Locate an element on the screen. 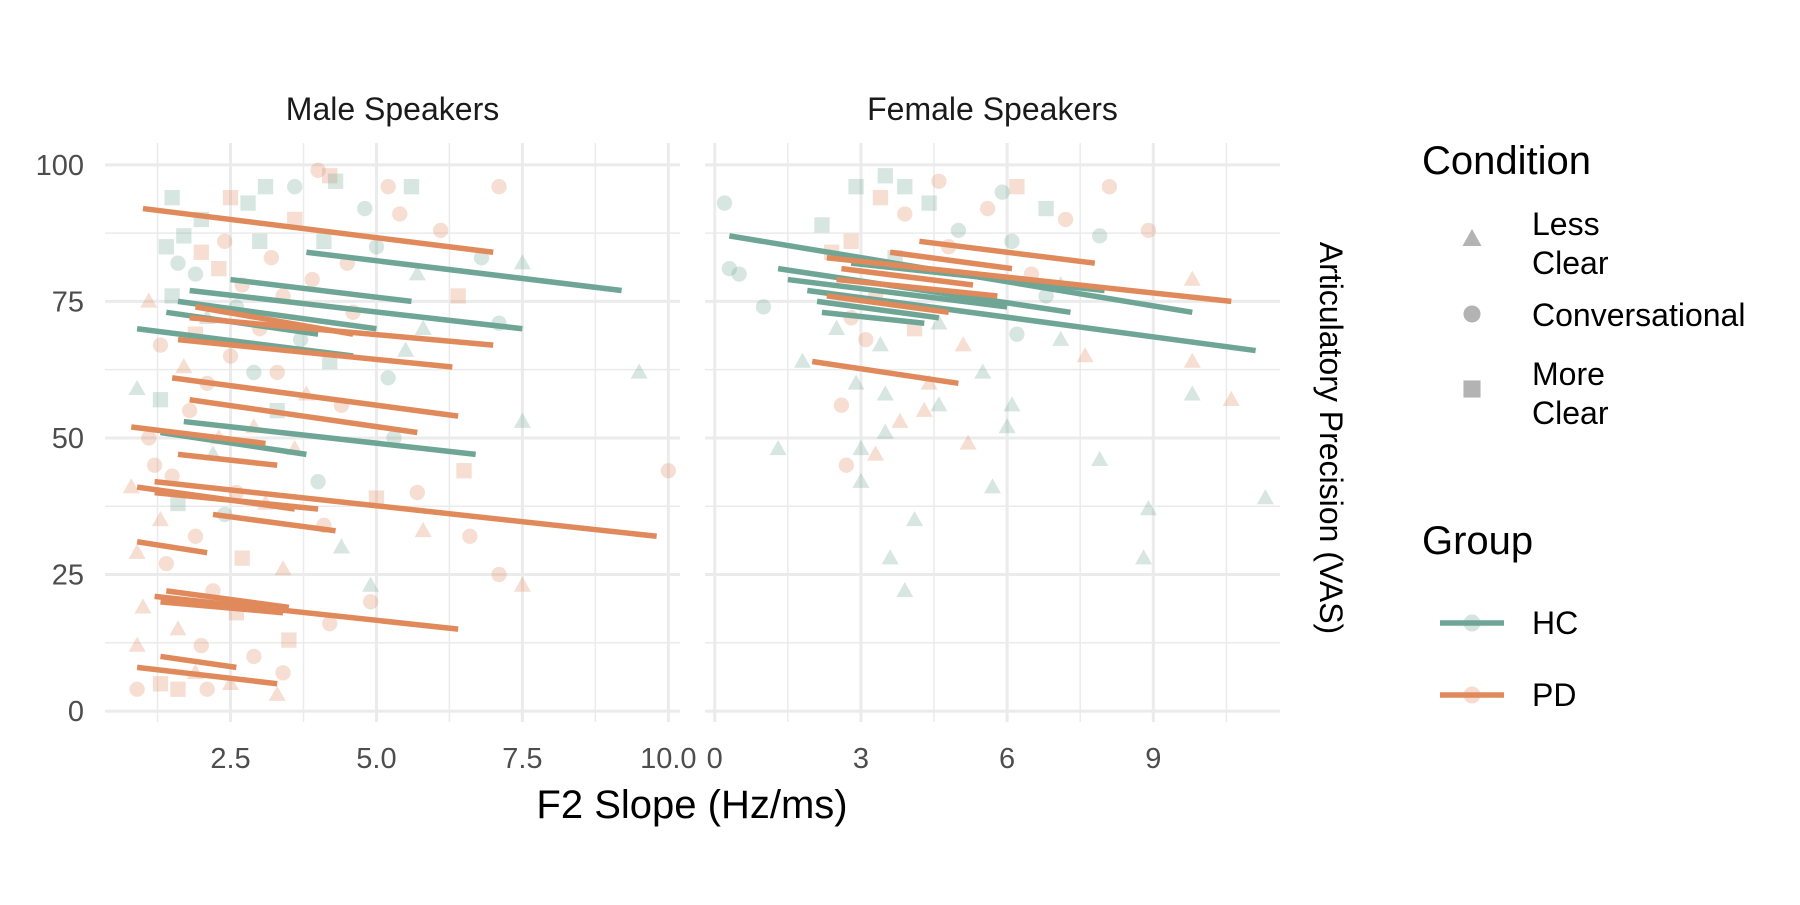  x-tick-label: 3 is located at coordinates (861, 759).